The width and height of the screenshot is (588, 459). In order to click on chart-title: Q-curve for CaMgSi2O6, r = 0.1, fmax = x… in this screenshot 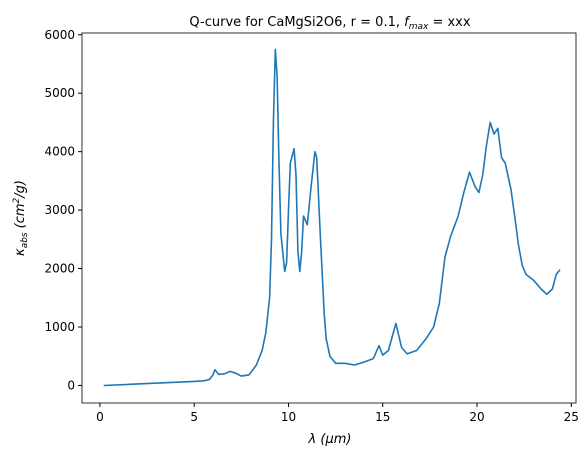, I will do `click(329, 23)`.